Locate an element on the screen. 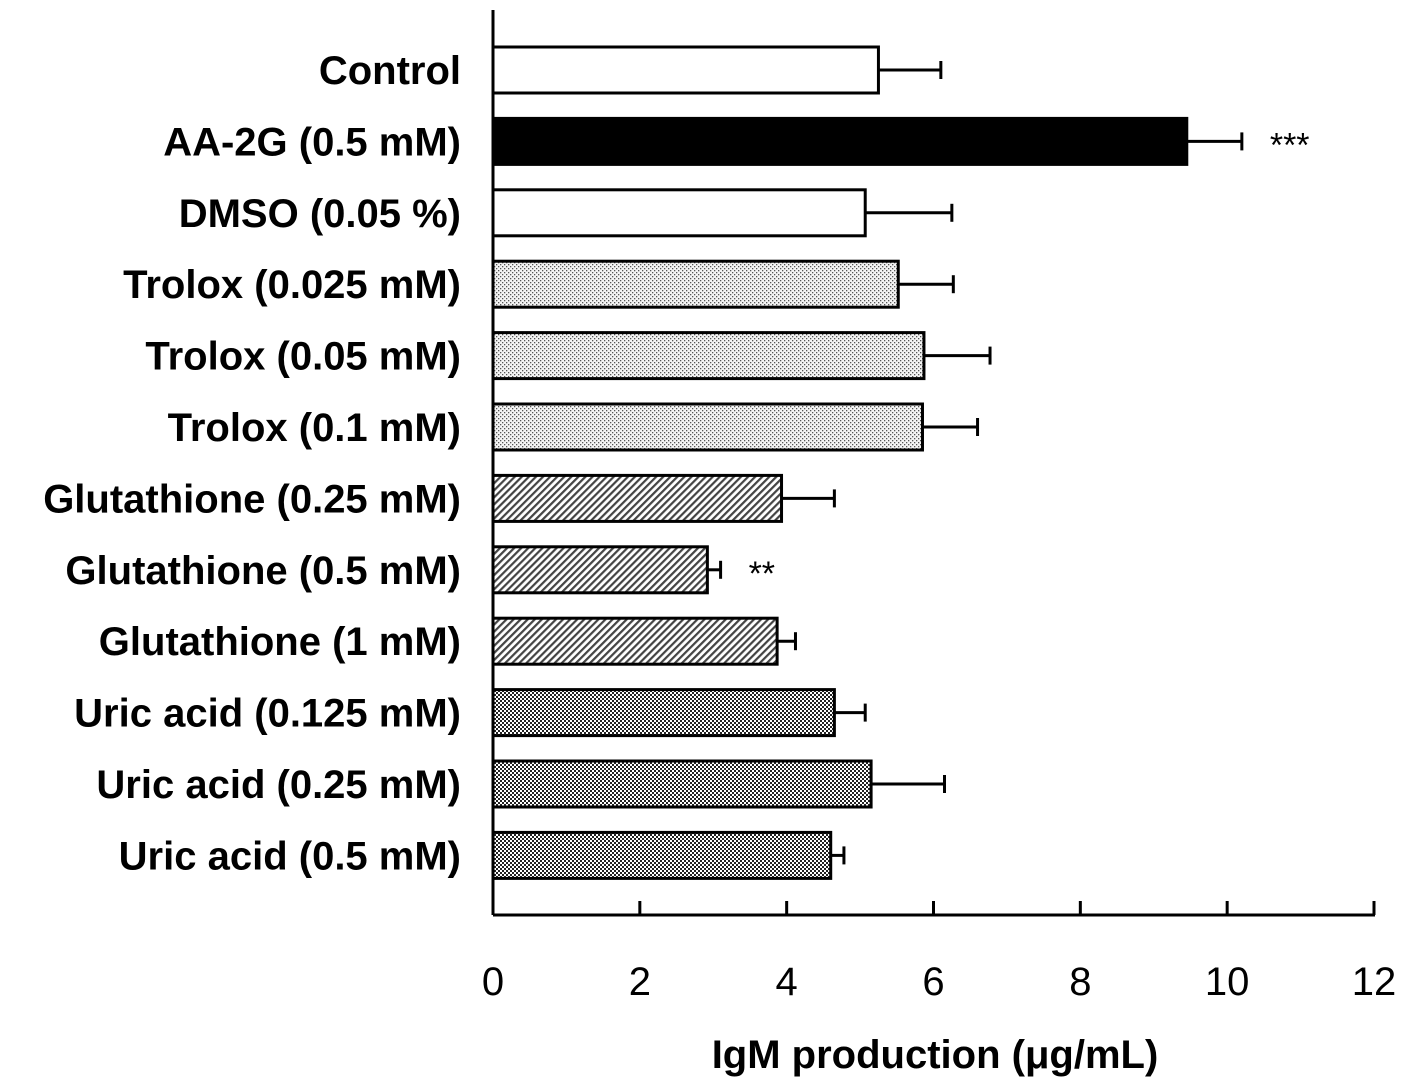 The image size is (1405, 1080). x-tick-label: 2 is located at coordinates (640, 982).